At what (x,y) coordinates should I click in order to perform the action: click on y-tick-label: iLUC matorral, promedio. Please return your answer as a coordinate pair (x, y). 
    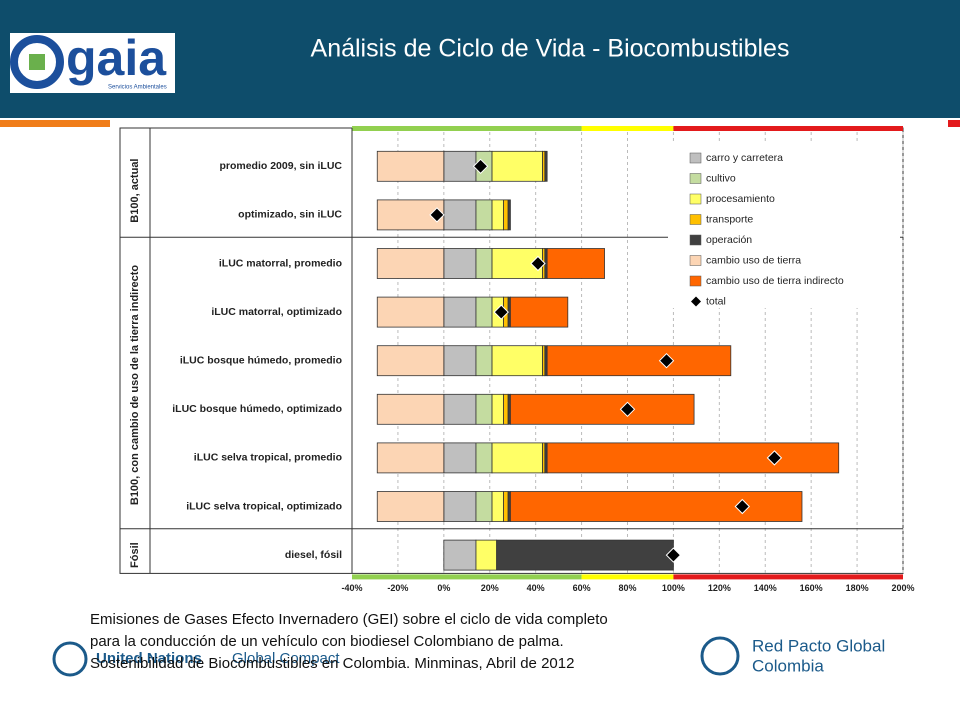
    Looking at the image, I should click on (280, 263).